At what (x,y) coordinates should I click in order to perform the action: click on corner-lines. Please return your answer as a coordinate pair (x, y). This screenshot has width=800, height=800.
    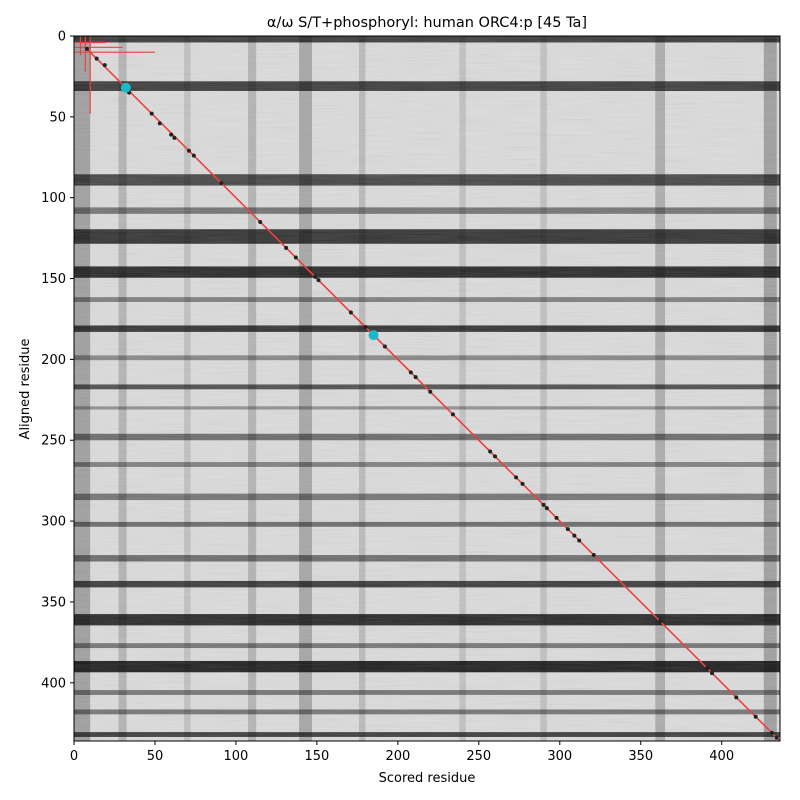
    Looking at the image, I should click on (114, 75).